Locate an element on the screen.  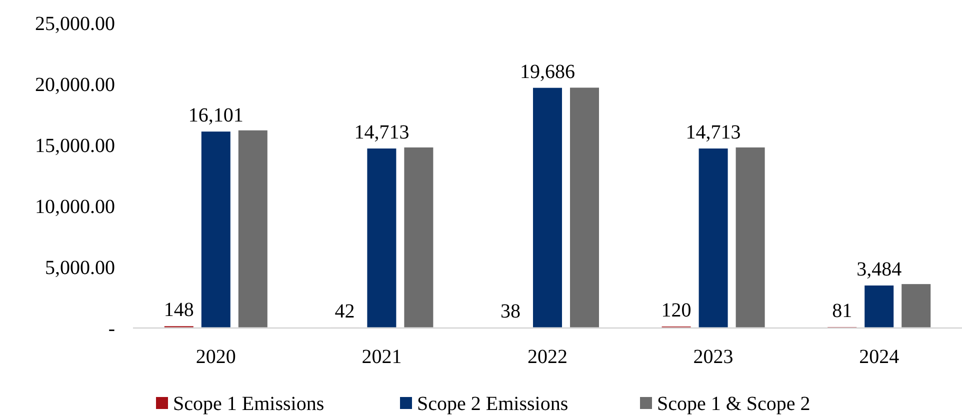
y-tick-label: 5,000.00 is located at coordinates (80, 268).